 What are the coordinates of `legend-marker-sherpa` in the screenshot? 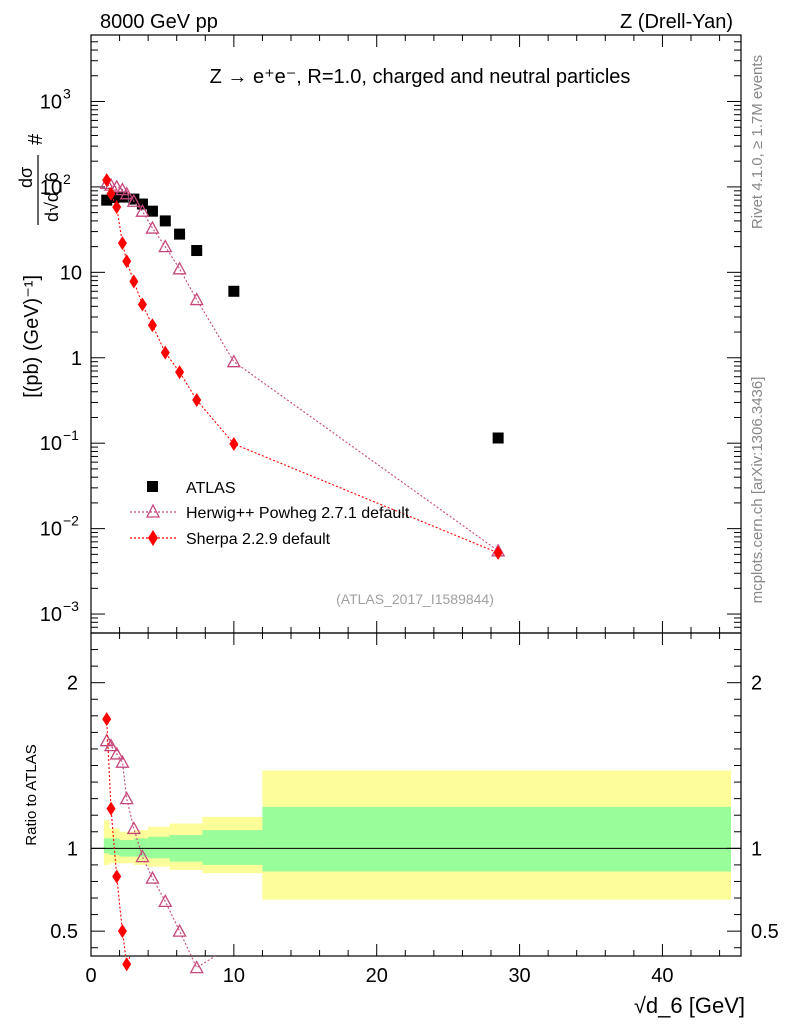 It's located at (153, 538).